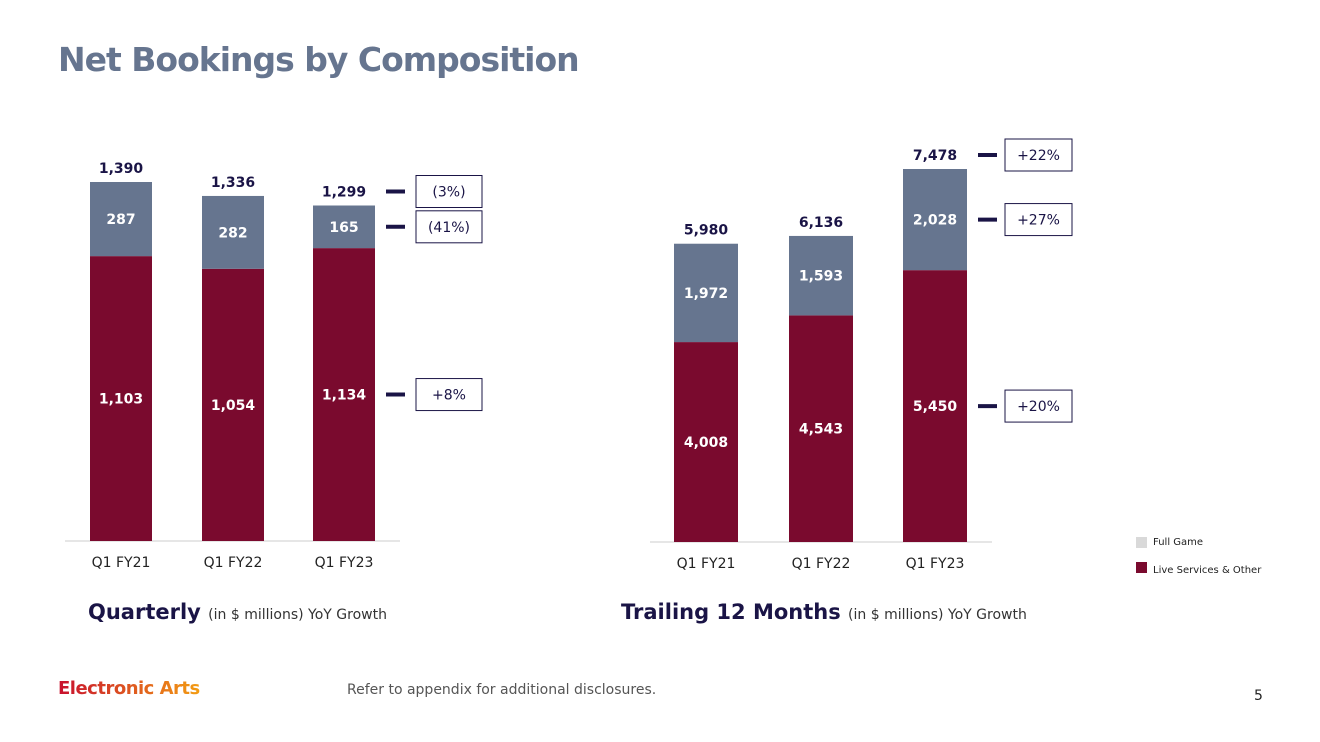 This screenshot has width=1320, height=742. What do you see at coordinates (821, 223) in the screenshot?
I see `label-total: 6,136` at bounding box center [821, 223].